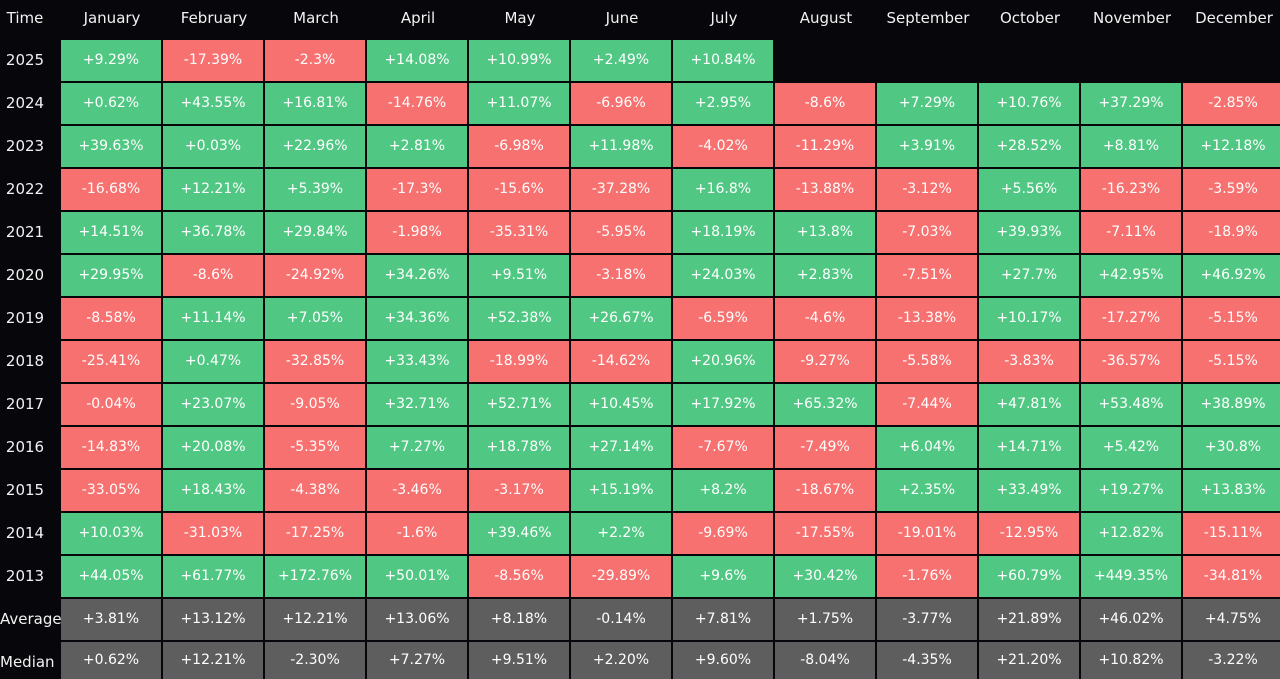 This screenshot has width=1280, height=679. What do you see at coordinates (417, 275) in the screenshot?
I see `return-cell: +34.26%` at bounding box center [417, 275].